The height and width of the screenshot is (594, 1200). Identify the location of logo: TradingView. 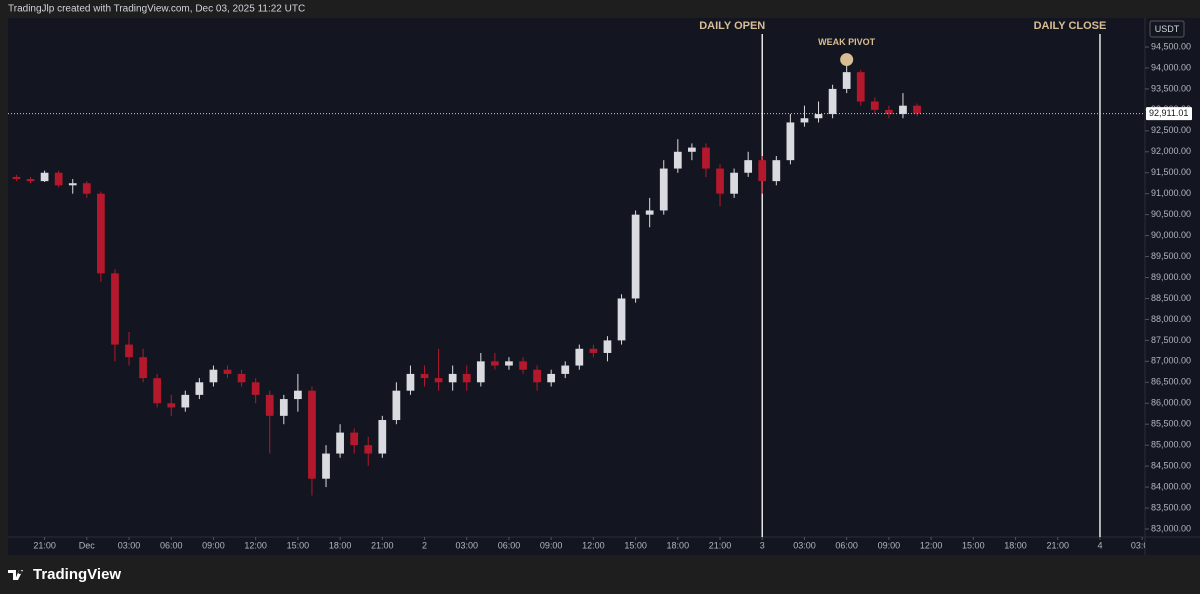
(64, 574).